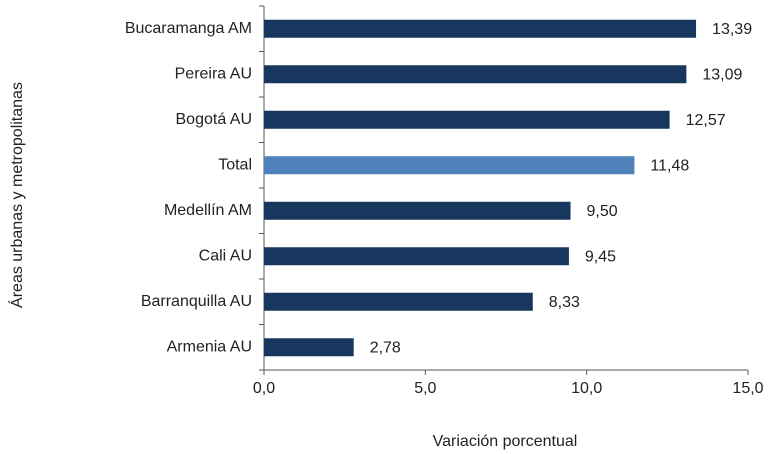  I want to click on value-label: 9,45, so click(600, 256).